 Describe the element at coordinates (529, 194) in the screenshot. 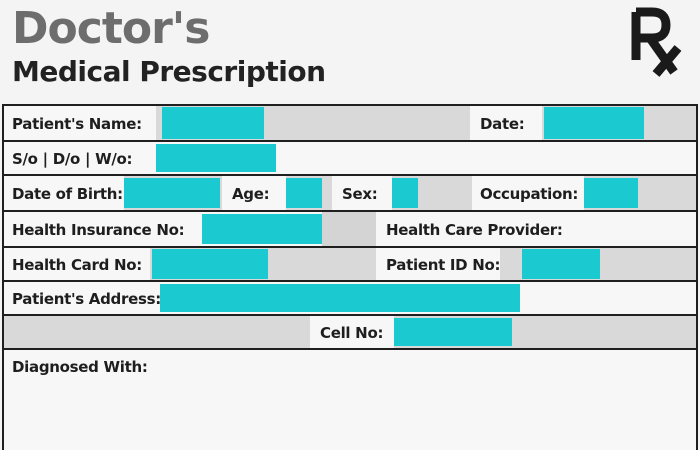

I see `occupation-label: Occupation:` at that location.